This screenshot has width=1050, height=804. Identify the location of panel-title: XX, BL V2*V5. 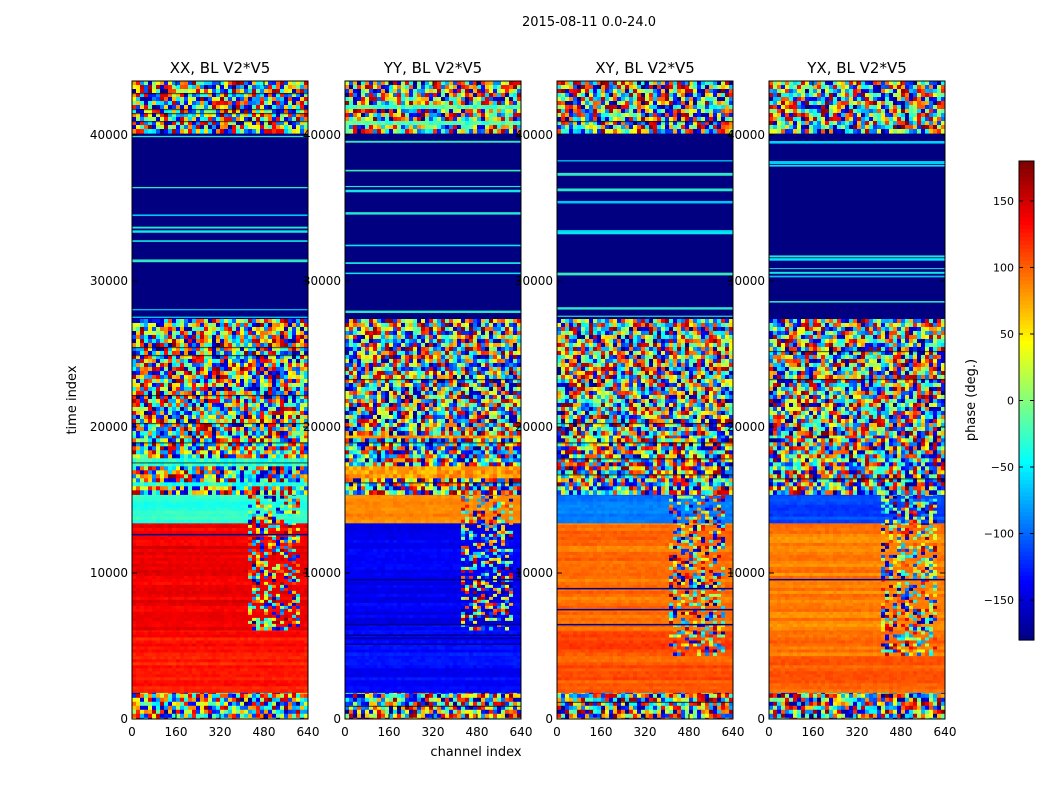
(220, 68).